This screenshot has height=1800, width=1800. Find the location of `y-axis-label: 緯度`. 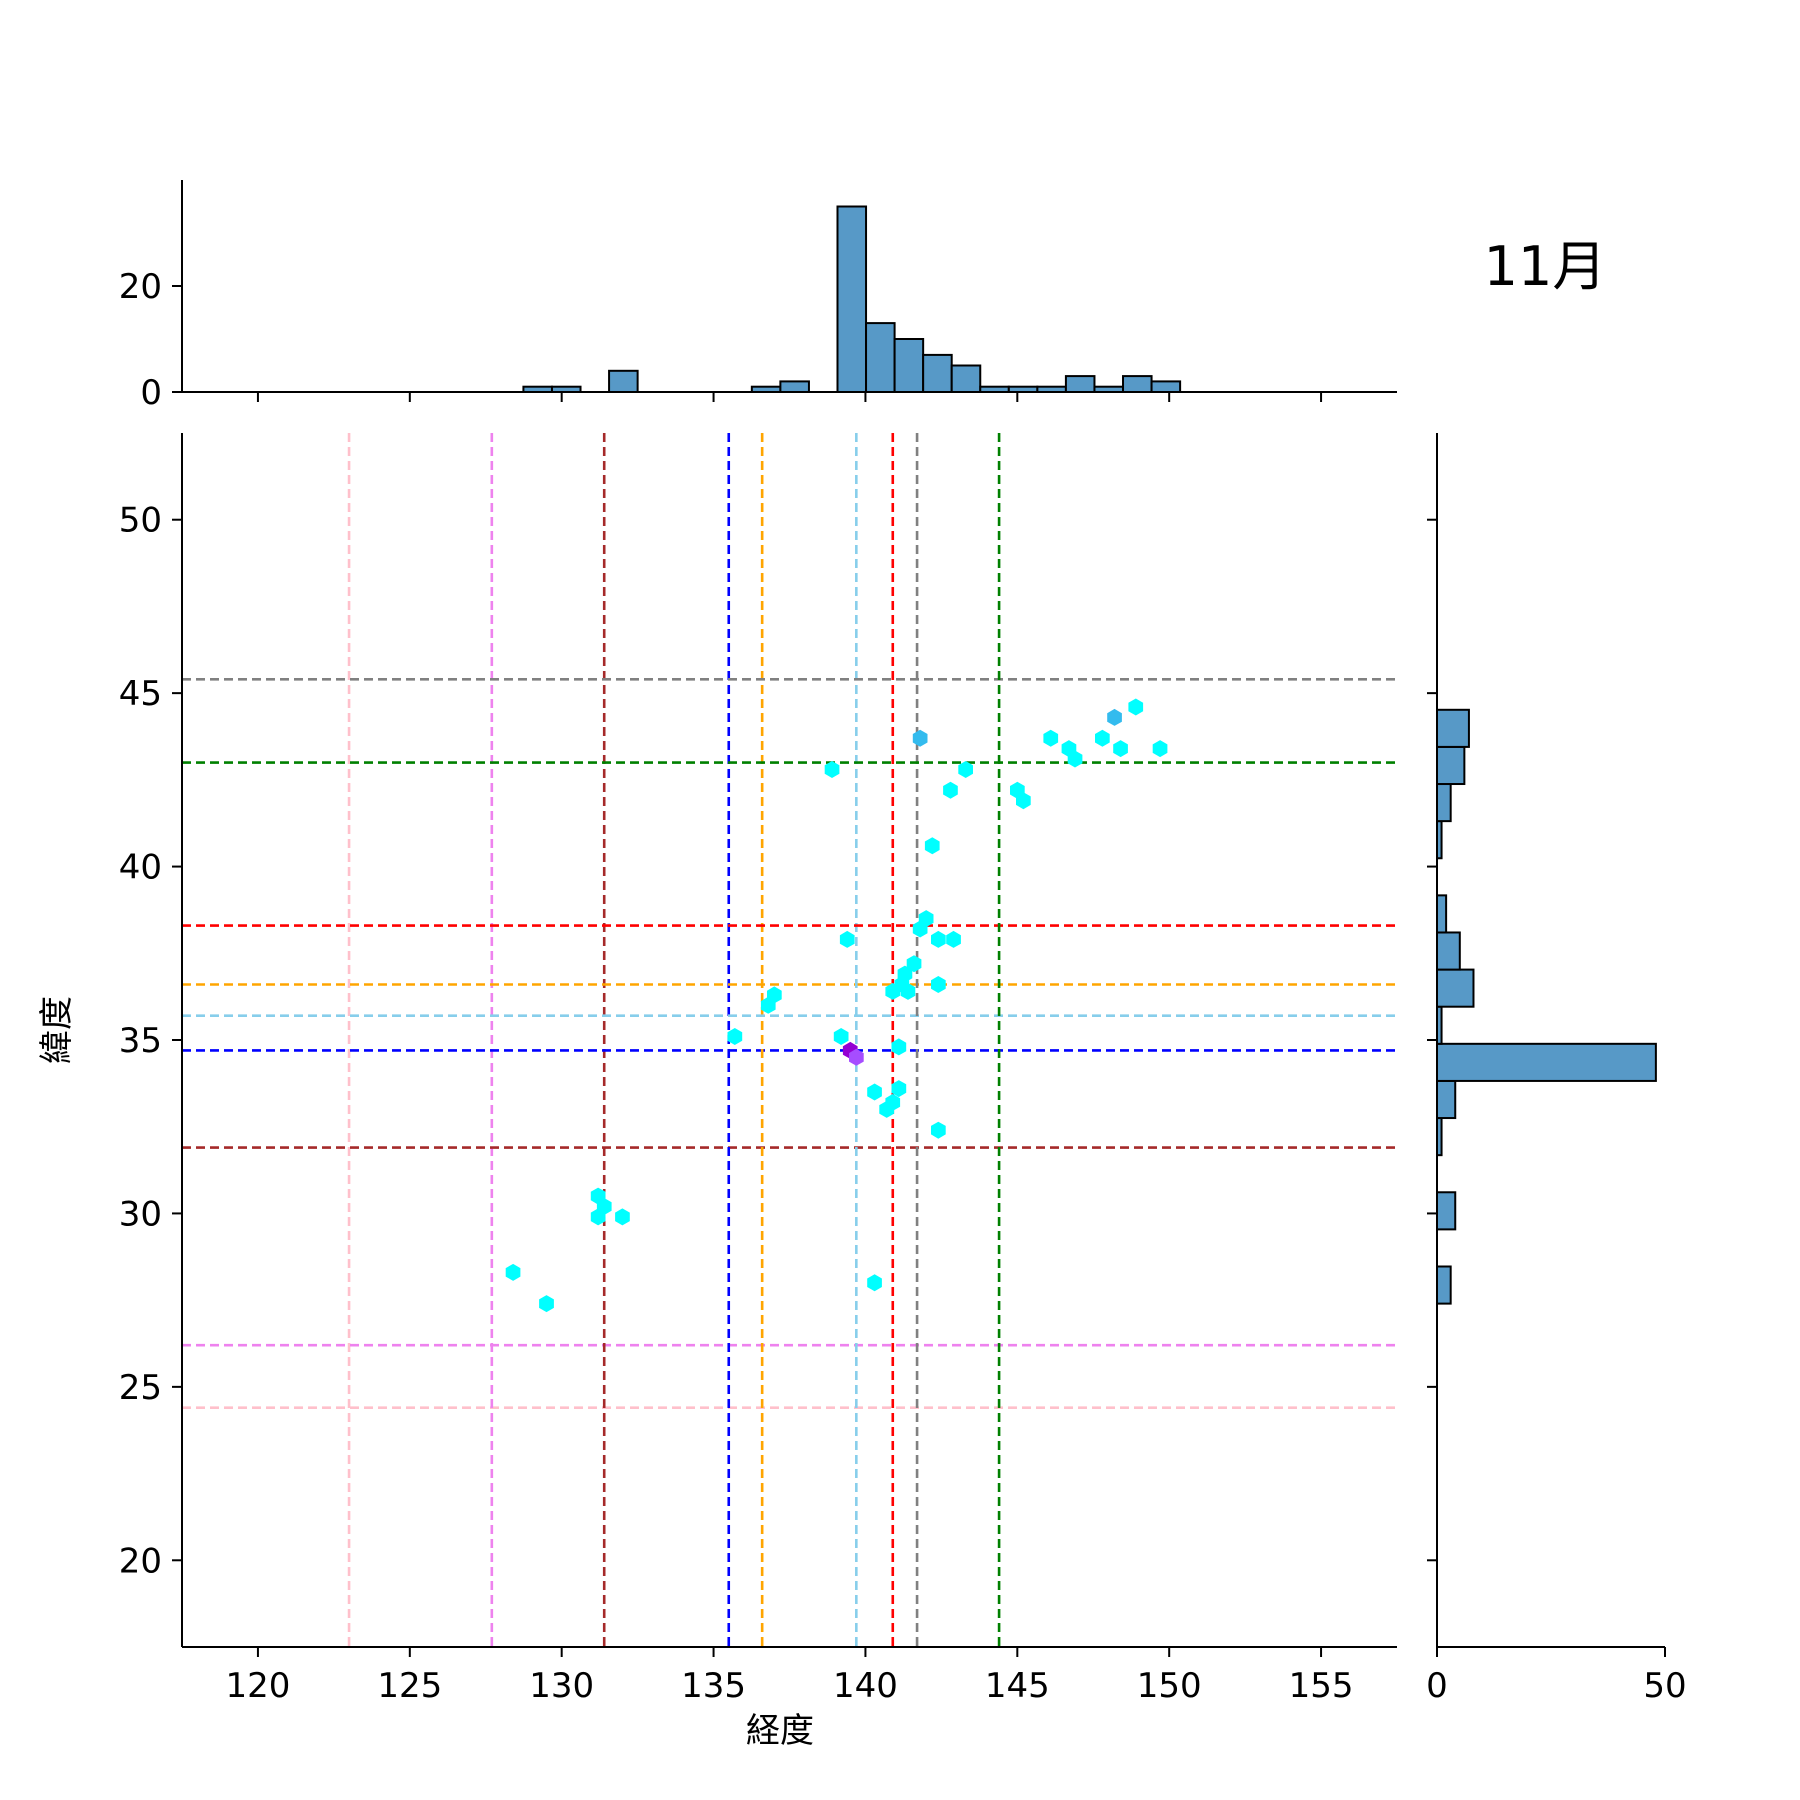

y-axis-label: 緯度 is located at coordinates (57, 1030).